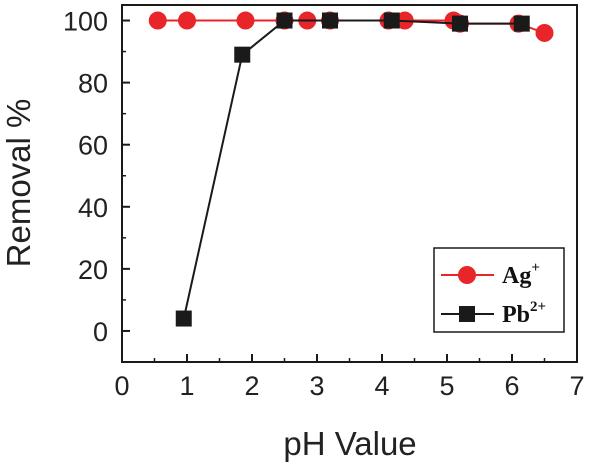 This screenshot has width=600, height=471. I want to click on x-tick-label: 1, so click(186, 386).